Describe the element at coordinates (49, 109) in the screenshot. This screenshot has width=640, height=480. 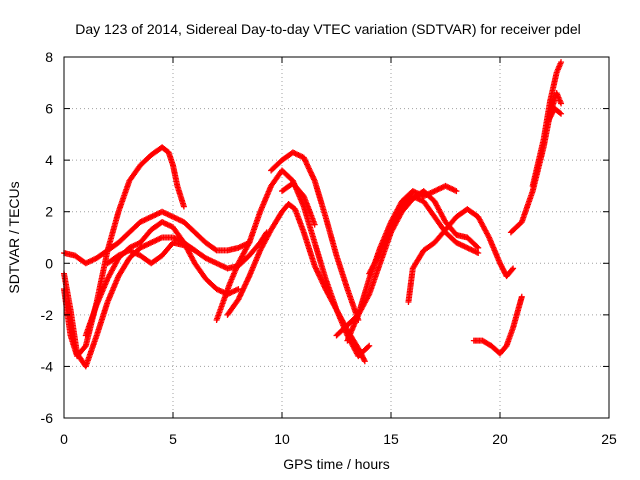
I see `y-tick-label: 6` at that location.